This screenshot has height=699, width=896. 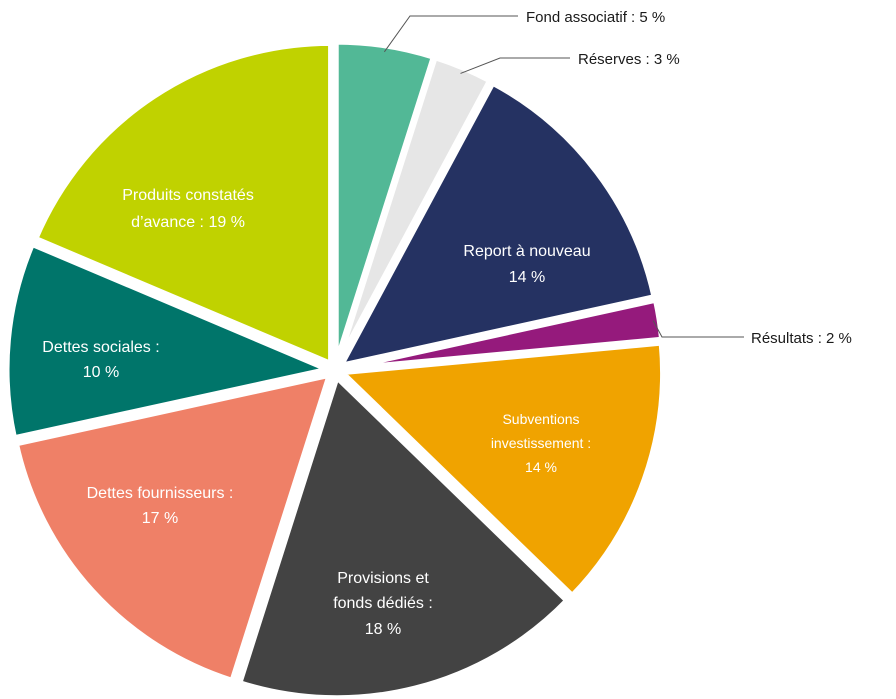 What do you see at coordinates (414, 210) in the screenshot?
I see `pie-slice-reserves` at bounding box center [414, 210].